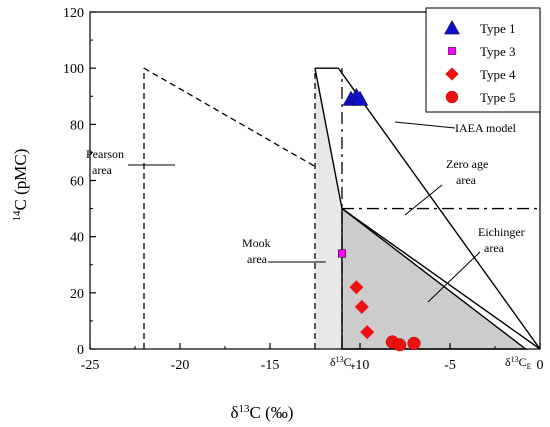 Image resolution: width=550 pixels, height=427 pixels. Describe the element at coordinates (180, 365) in the screenshot. I see `x-tick-label: -20` at that location.